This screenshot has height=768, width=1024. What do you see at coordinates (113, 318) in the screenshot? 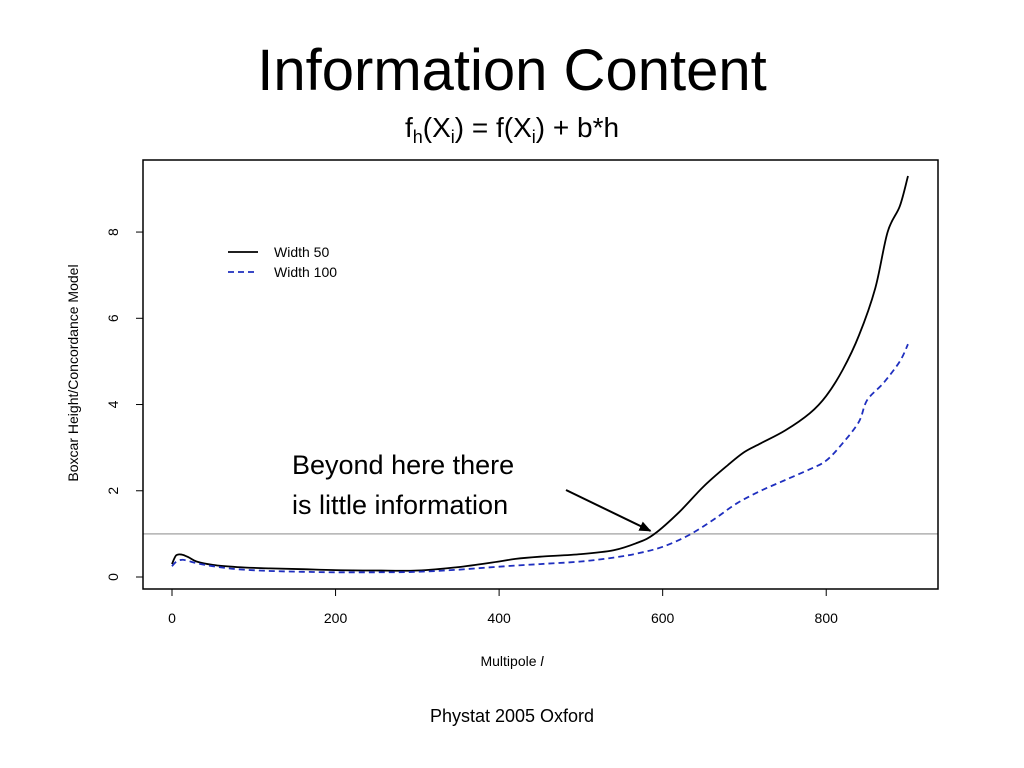
I see `y-tick-label: 6` at bounding box center [113, 318].